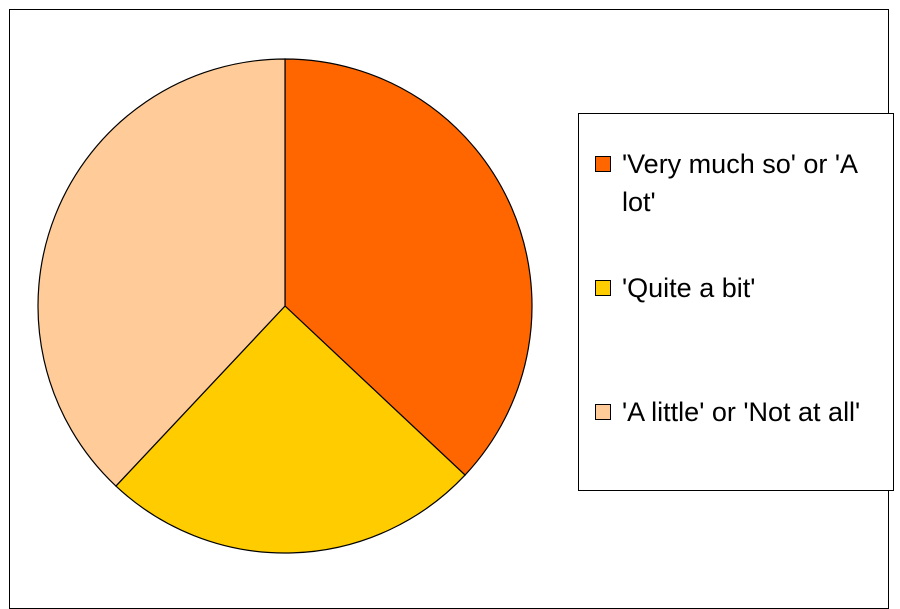 The height and width of the screenshot is (609, 900). Describe the element at coordinates (603, 412) in the screenshot. I see `legend-swatch-a-little` at that location.